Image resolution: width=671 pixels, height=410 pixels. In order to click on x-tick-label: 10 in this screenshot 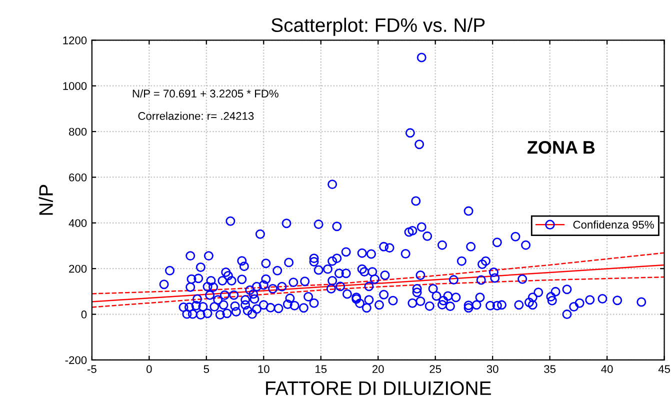, I will do `click(264, 369)`.